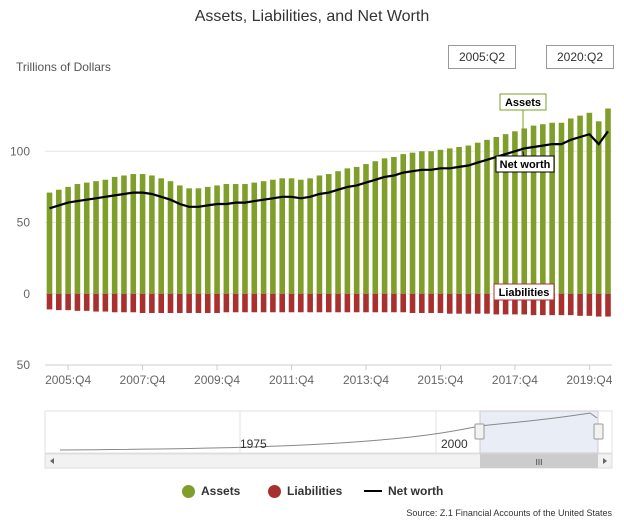 The height and width of the screenshot is (520, 624). I want to click on navigator-selected-range, so click(539, 432).